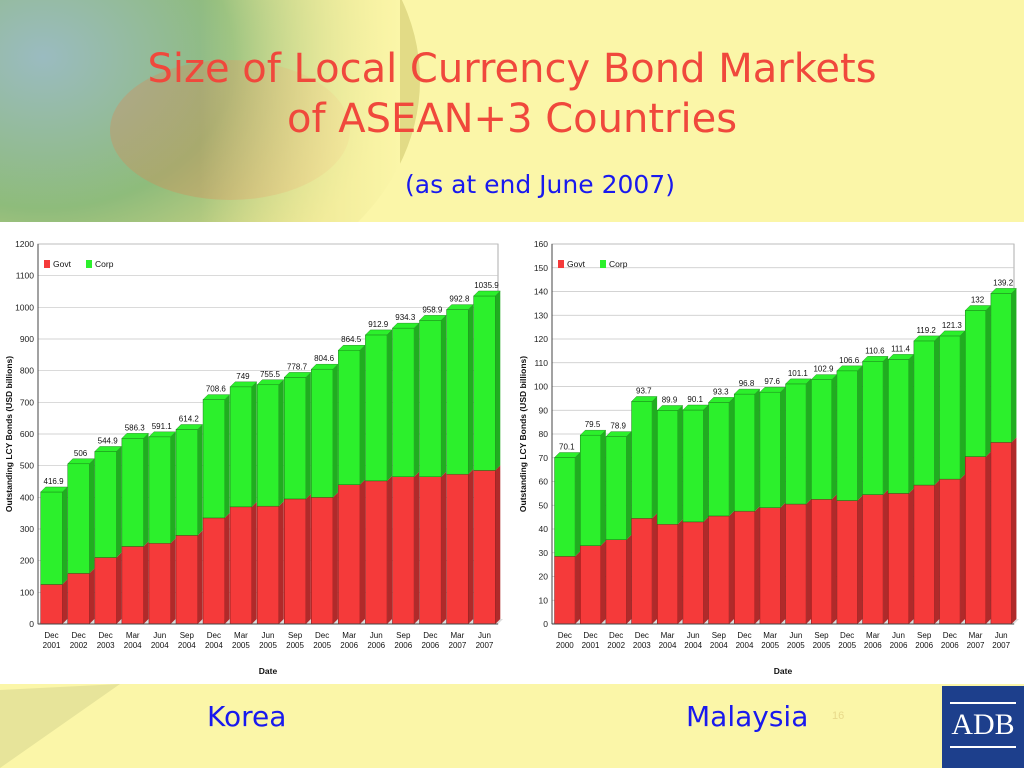 The image size is (1024, 768). I want to click on total-label: 132, so click(978, 300).